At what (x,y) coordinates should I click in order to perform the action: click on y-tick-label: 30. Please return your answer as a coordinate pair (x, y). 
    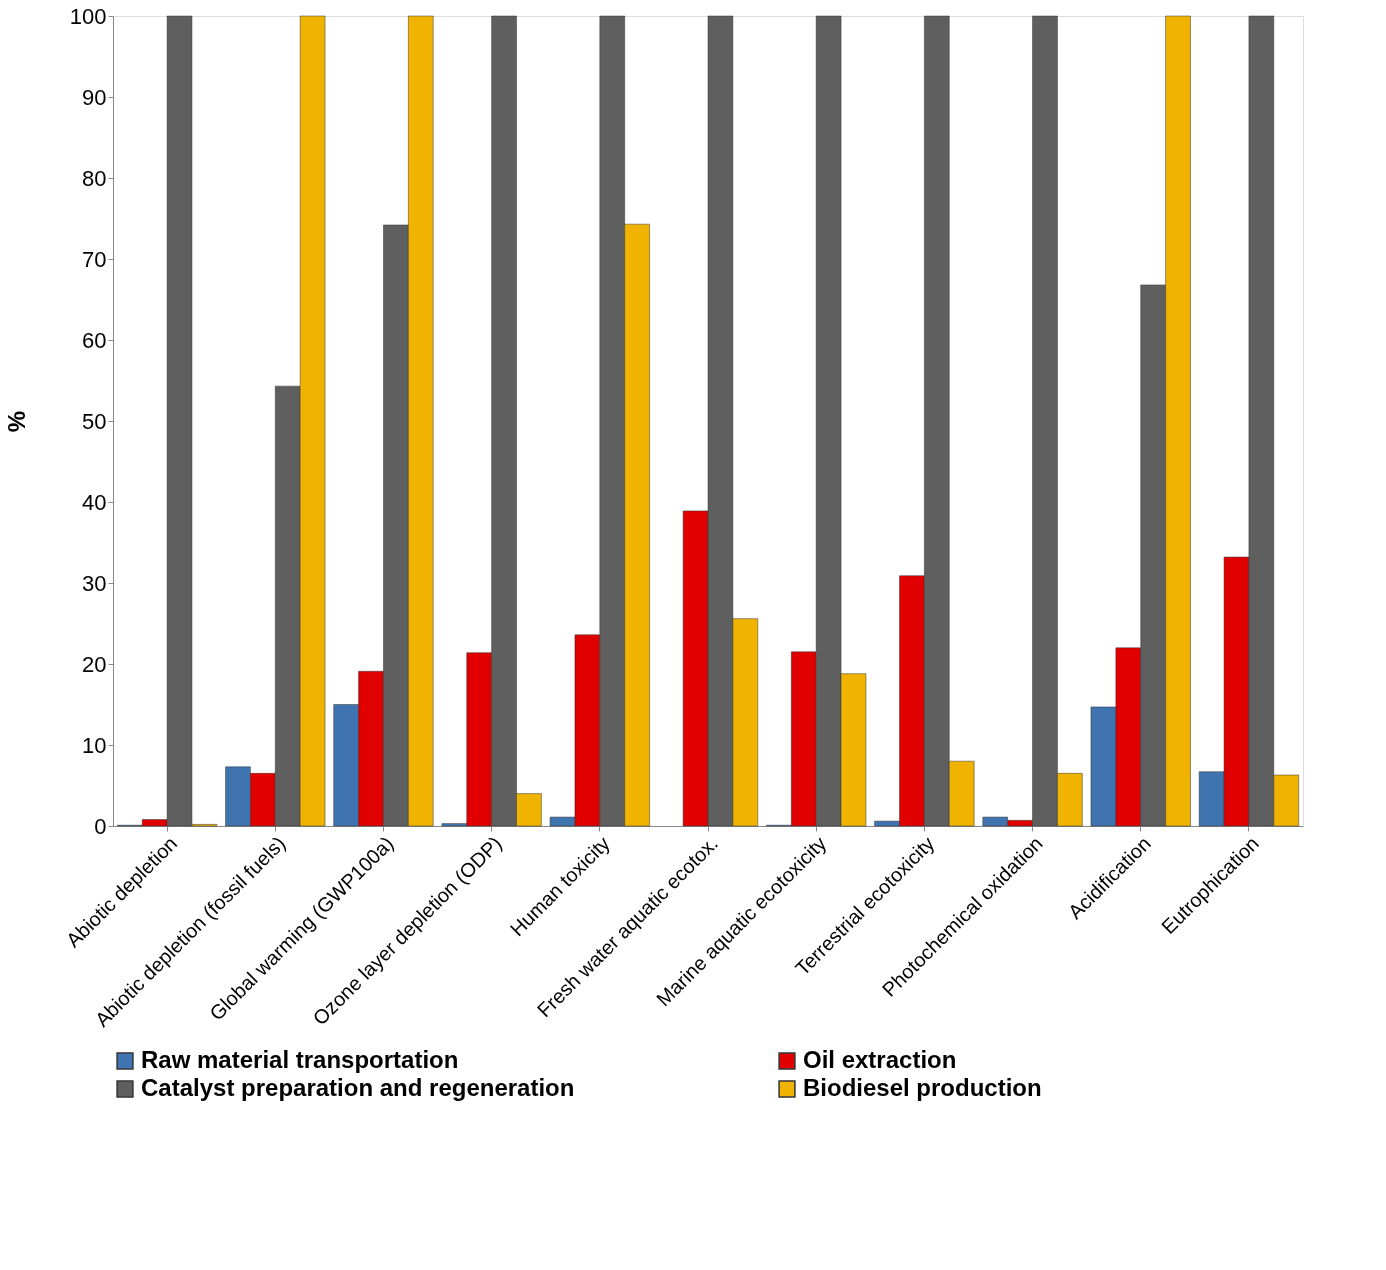
    Looking at the image, I should click on (94, 583).